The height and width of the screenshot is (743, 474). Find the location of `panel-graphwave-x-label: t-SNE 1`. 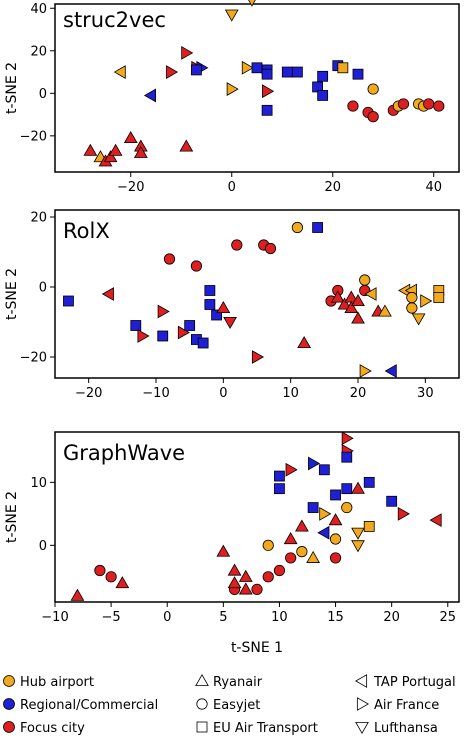

panel-graphwave-x-label: t-SNE 1 is located at coordinates (257, 648).